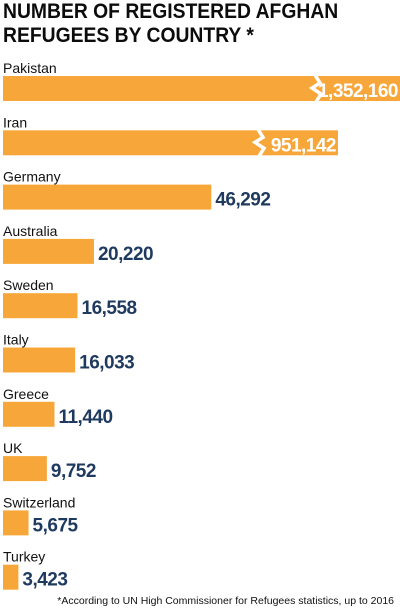  Describe the element at coordinates (303, 145) in the screenshot. I see `value-label: 951,142` at that location.